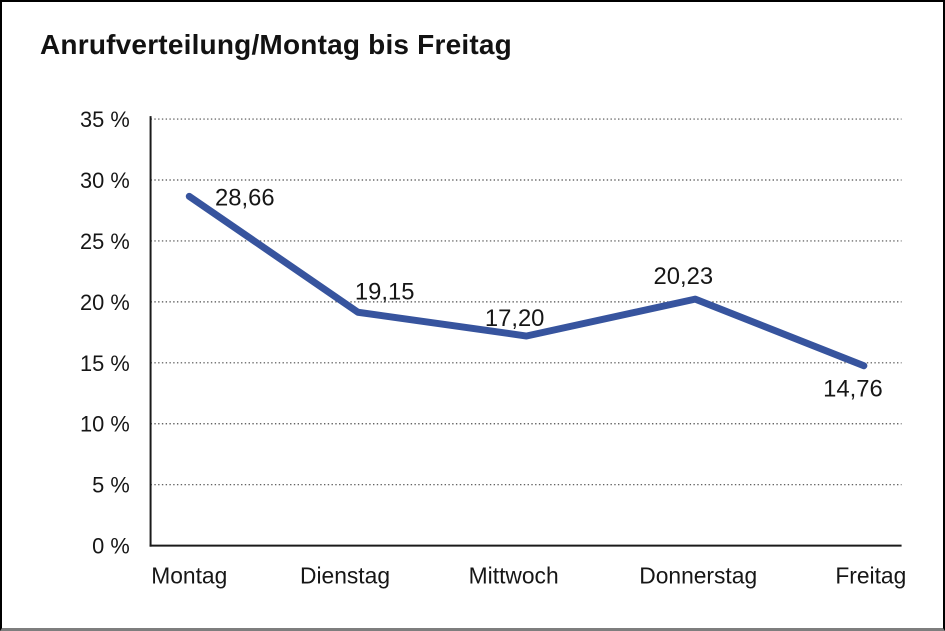 This screenshot has width=945, height=631. Describe the element at coordinates (385, 291) in the screenshot. I see `data-point-label: 19,15` at that location.